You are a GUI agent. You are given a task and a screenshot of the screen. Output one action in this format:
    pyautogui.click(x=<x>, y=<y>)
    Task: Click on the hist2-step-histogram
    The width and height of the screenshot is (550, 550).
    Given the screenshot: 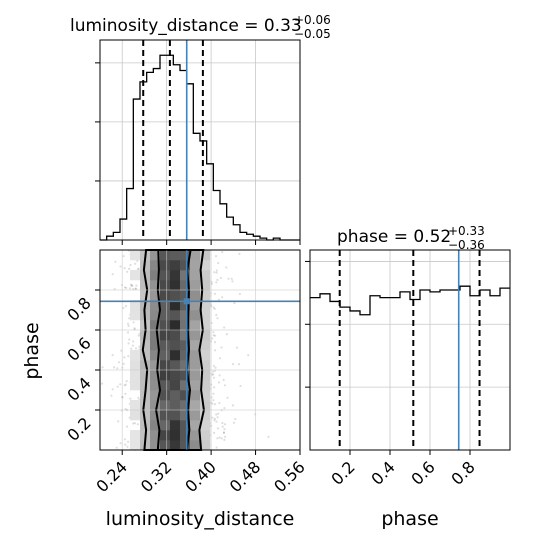 What is the action you would take?
    pyautogui.click(x=410, y=300)
    